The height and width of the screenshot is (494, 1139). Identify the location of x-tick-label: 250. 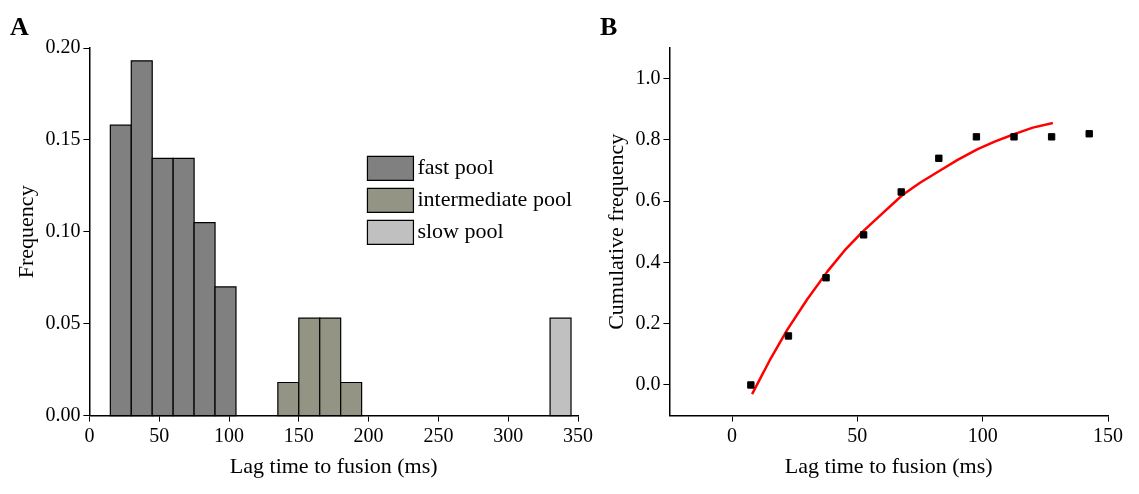
(438, 434).